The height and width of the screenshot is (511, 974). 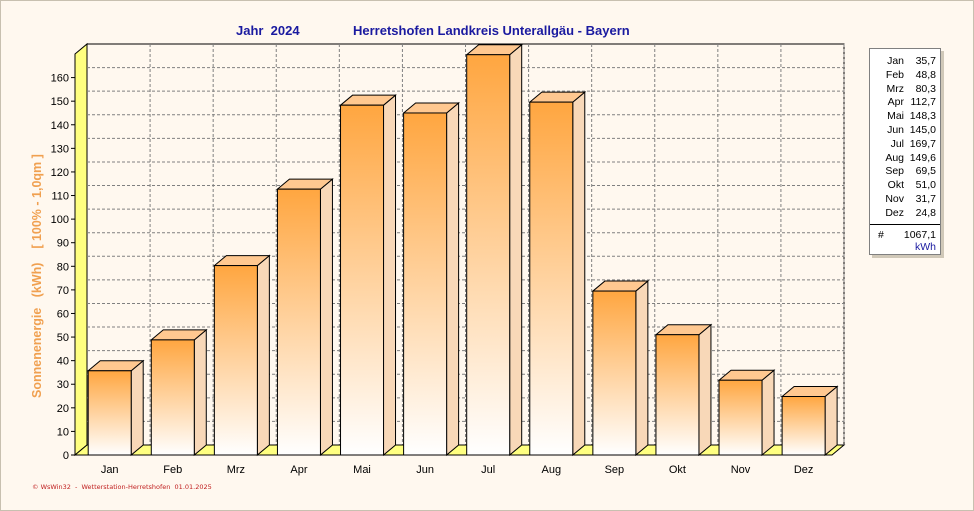 I want to click on x-tick-label: Mai, so click(x=362, y=470).